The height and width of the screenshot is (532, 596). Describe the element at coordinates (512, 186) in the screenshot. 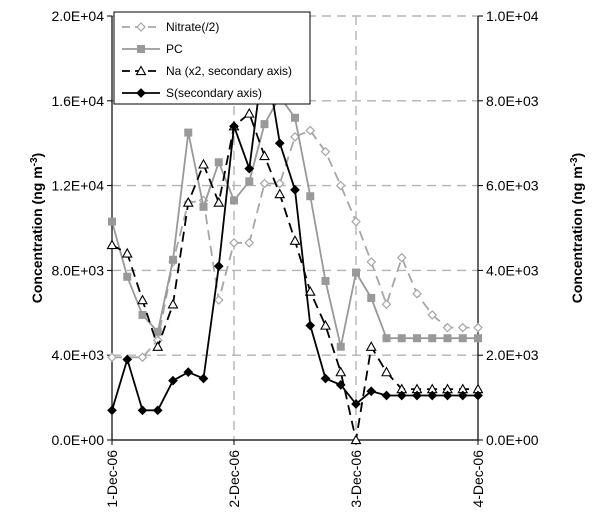

I see `y2-tick-label: 6.0E+03` at that location.